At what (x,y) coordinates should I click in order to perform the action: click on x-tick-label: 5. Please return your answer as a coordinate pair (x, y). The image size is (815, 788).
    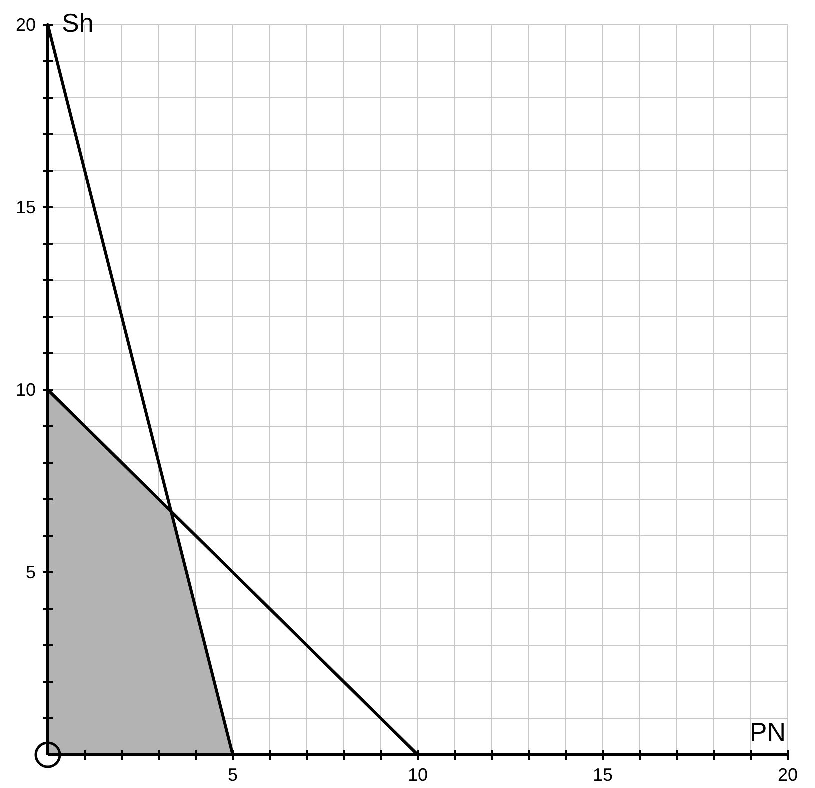
    Looking at the image, I should click on (233, 775).